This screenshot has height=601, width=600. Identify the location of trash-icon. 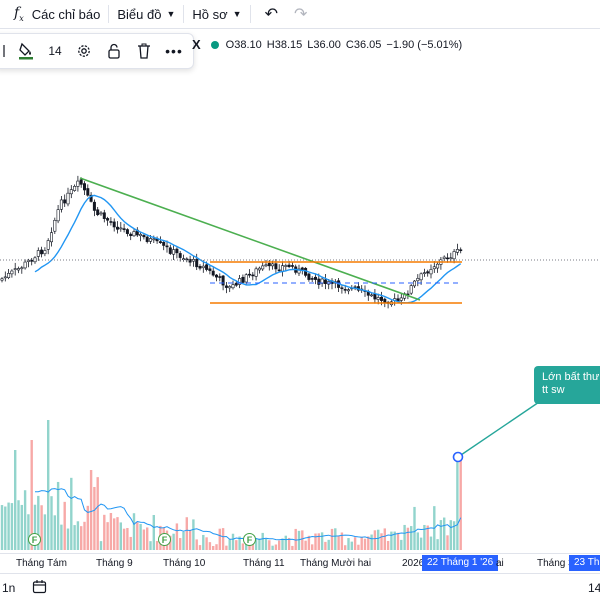
(144, 51).